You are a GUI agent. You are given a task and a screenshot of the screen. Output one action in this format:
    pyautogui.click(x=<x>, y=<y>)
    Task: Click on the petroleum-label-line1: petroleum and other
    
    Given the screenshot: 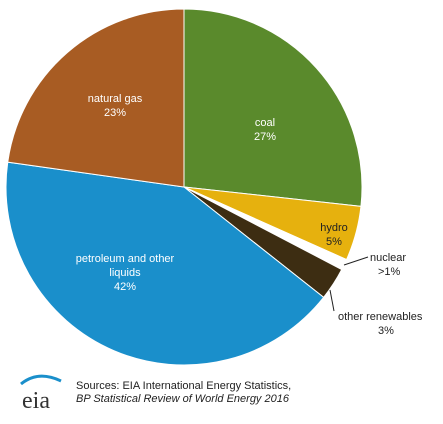 What is the action you would take?
    pyautogui.click(x=125, y=259)
    